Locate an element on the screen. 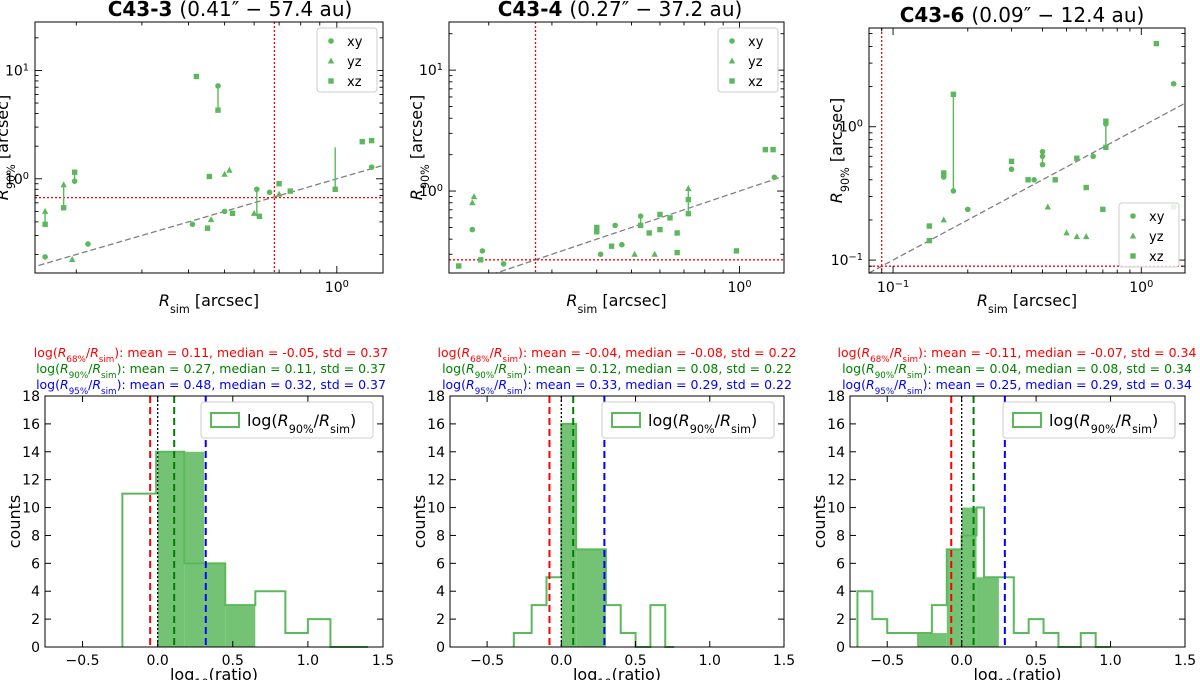 The width and height of the screenshot is (1200, 680). legend-label-xy: xy is located at coordinates (355, 42).